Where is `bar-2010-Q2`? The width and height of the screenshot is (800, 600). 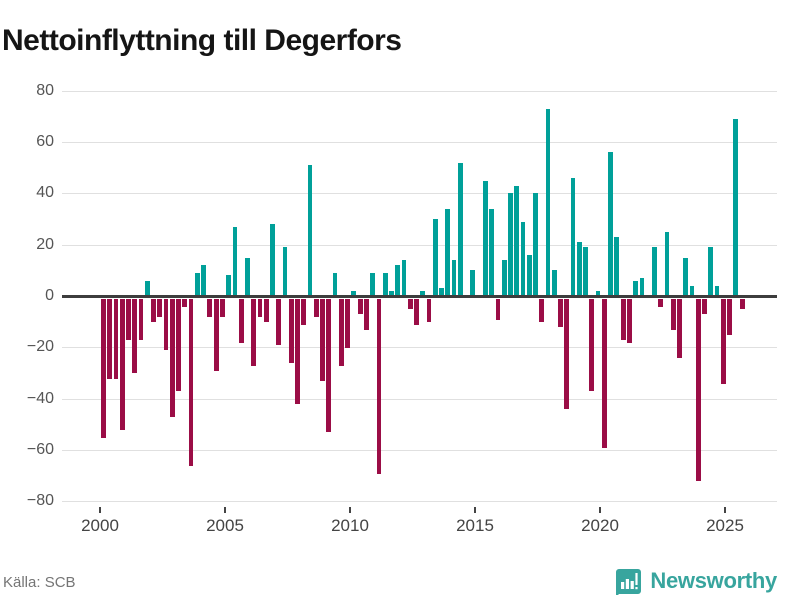 bar-2010-Q2 is located at coordinates (360, 307).